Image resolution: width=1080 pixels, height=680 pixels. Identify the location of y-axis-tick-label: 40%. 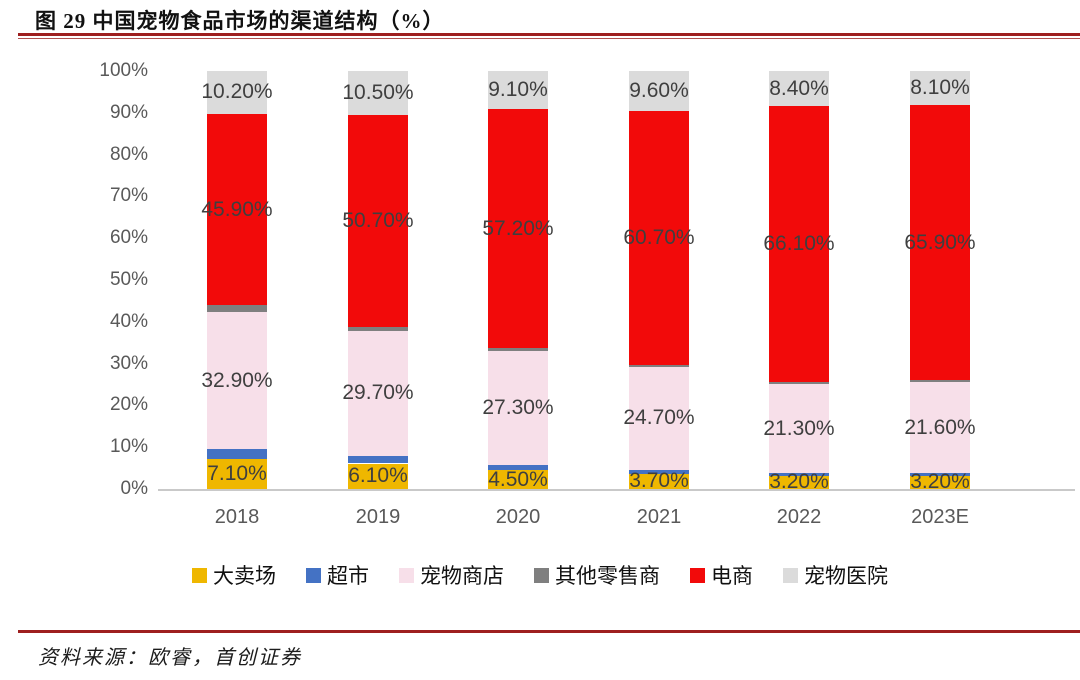
(128, 321).